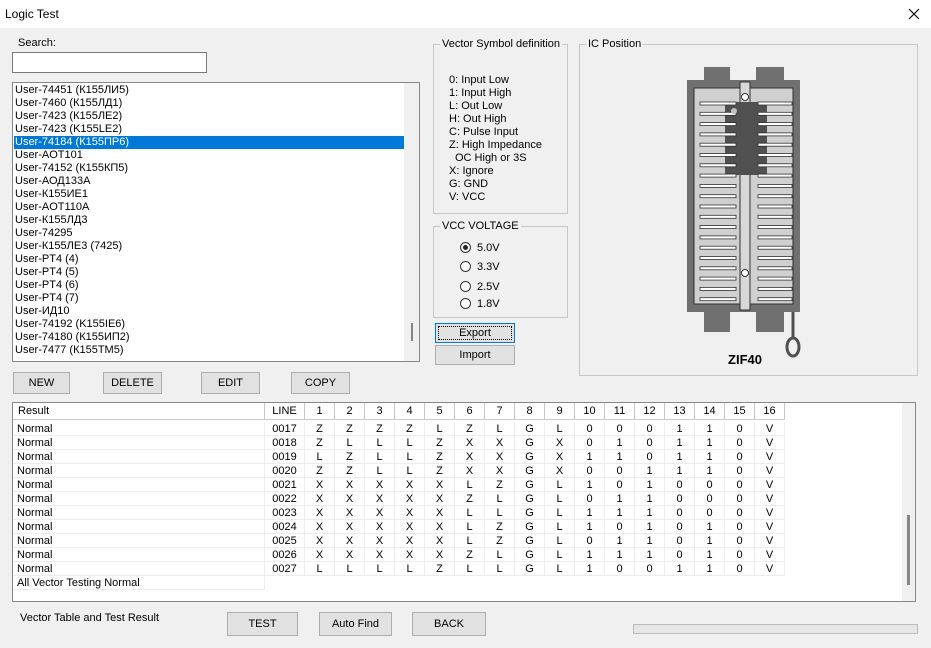 This screenshot has width=931, height=648. I want to click on list-item: User-AOT110A, so click(52, 207).